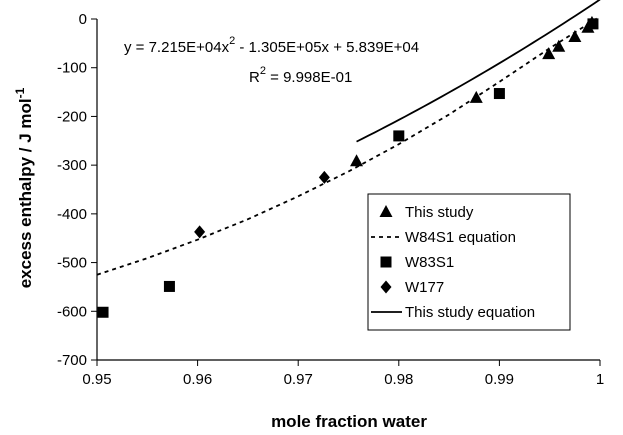  I want to click on x-tick-label: 0.96, so click(197, 379).